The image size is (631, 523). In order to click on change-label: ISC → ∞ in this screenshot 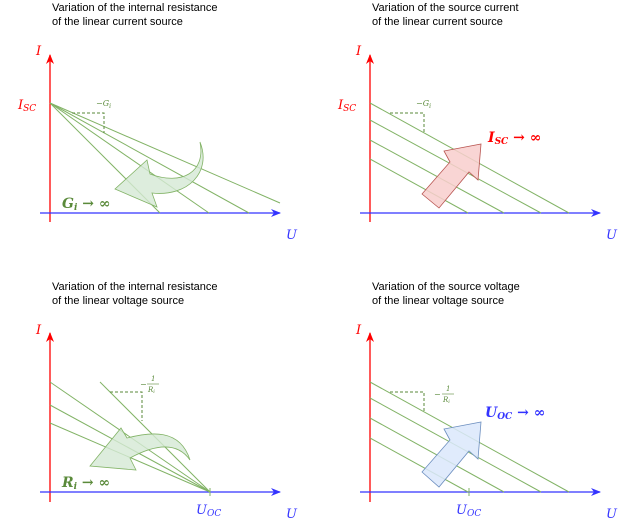, I will do `click(514, 138)`.